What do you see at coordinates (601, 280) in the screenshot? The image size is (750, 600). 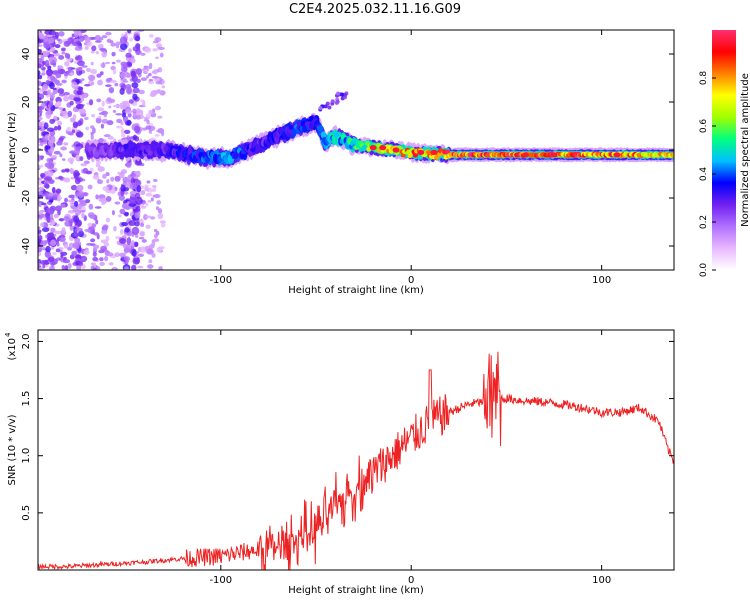 I see `x-tick-label: 100` at bounding box center [601, 280].